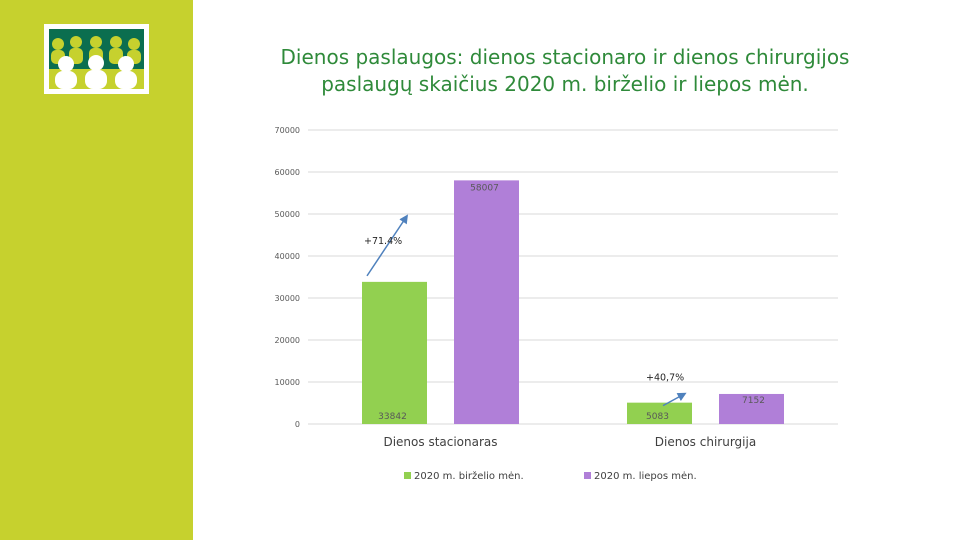  I want to click on people-group-logo-icon, so click(96, 59).